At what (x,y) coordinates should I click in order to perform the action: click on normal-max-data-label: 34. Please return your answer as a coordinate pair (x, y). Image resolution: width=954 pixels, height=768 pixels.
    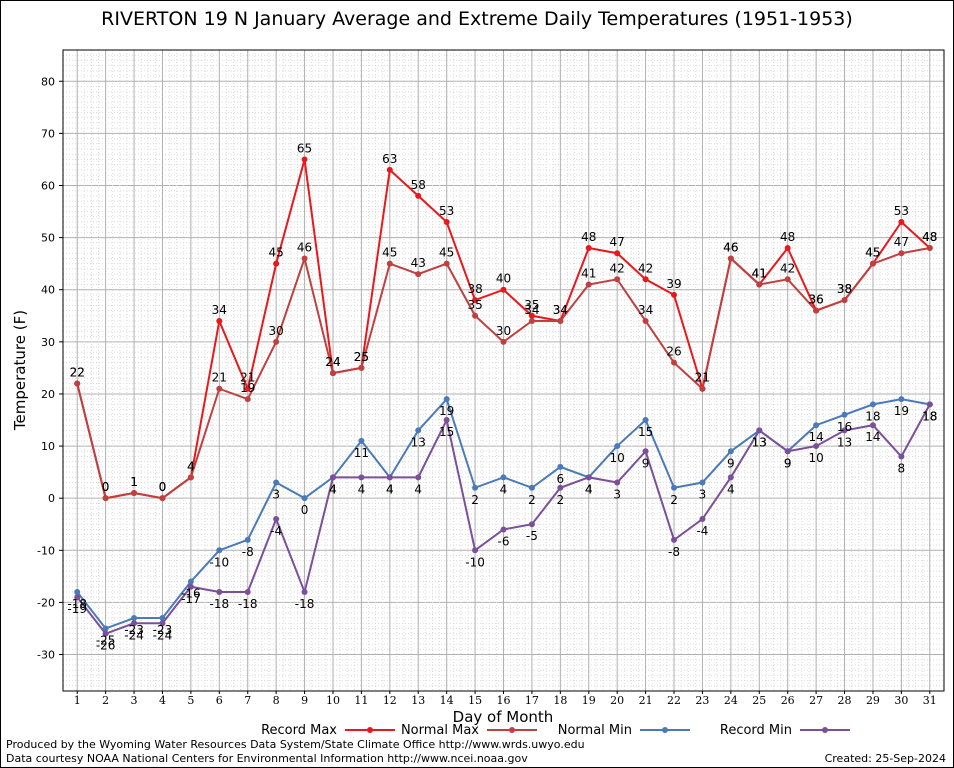
    Looking at the image, I should click on (560, 310).